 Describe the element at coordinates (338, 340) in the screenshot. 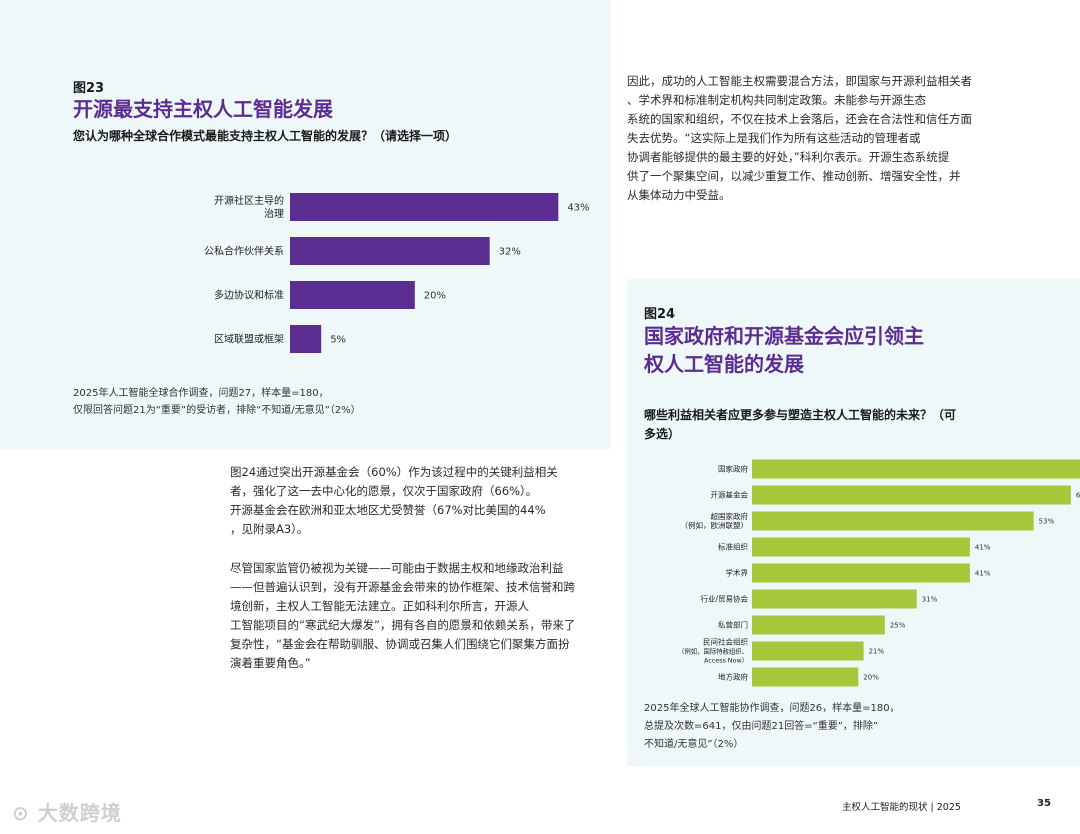

I see `bar-value-label-4: 5%` at that location.